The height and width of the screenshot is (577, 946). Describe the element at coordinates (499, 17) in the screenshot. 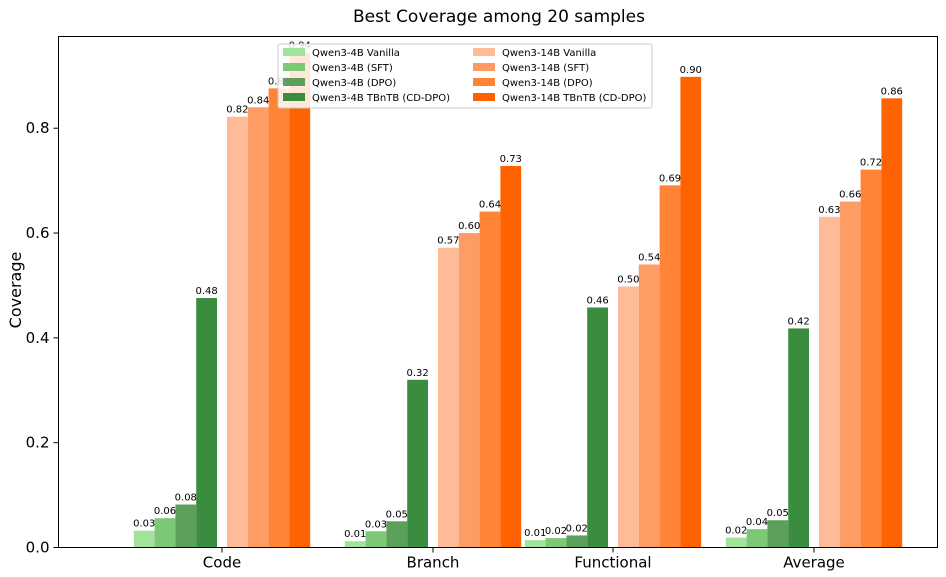

I see `chart-title: Best Coverage among 20 samples` at that location.